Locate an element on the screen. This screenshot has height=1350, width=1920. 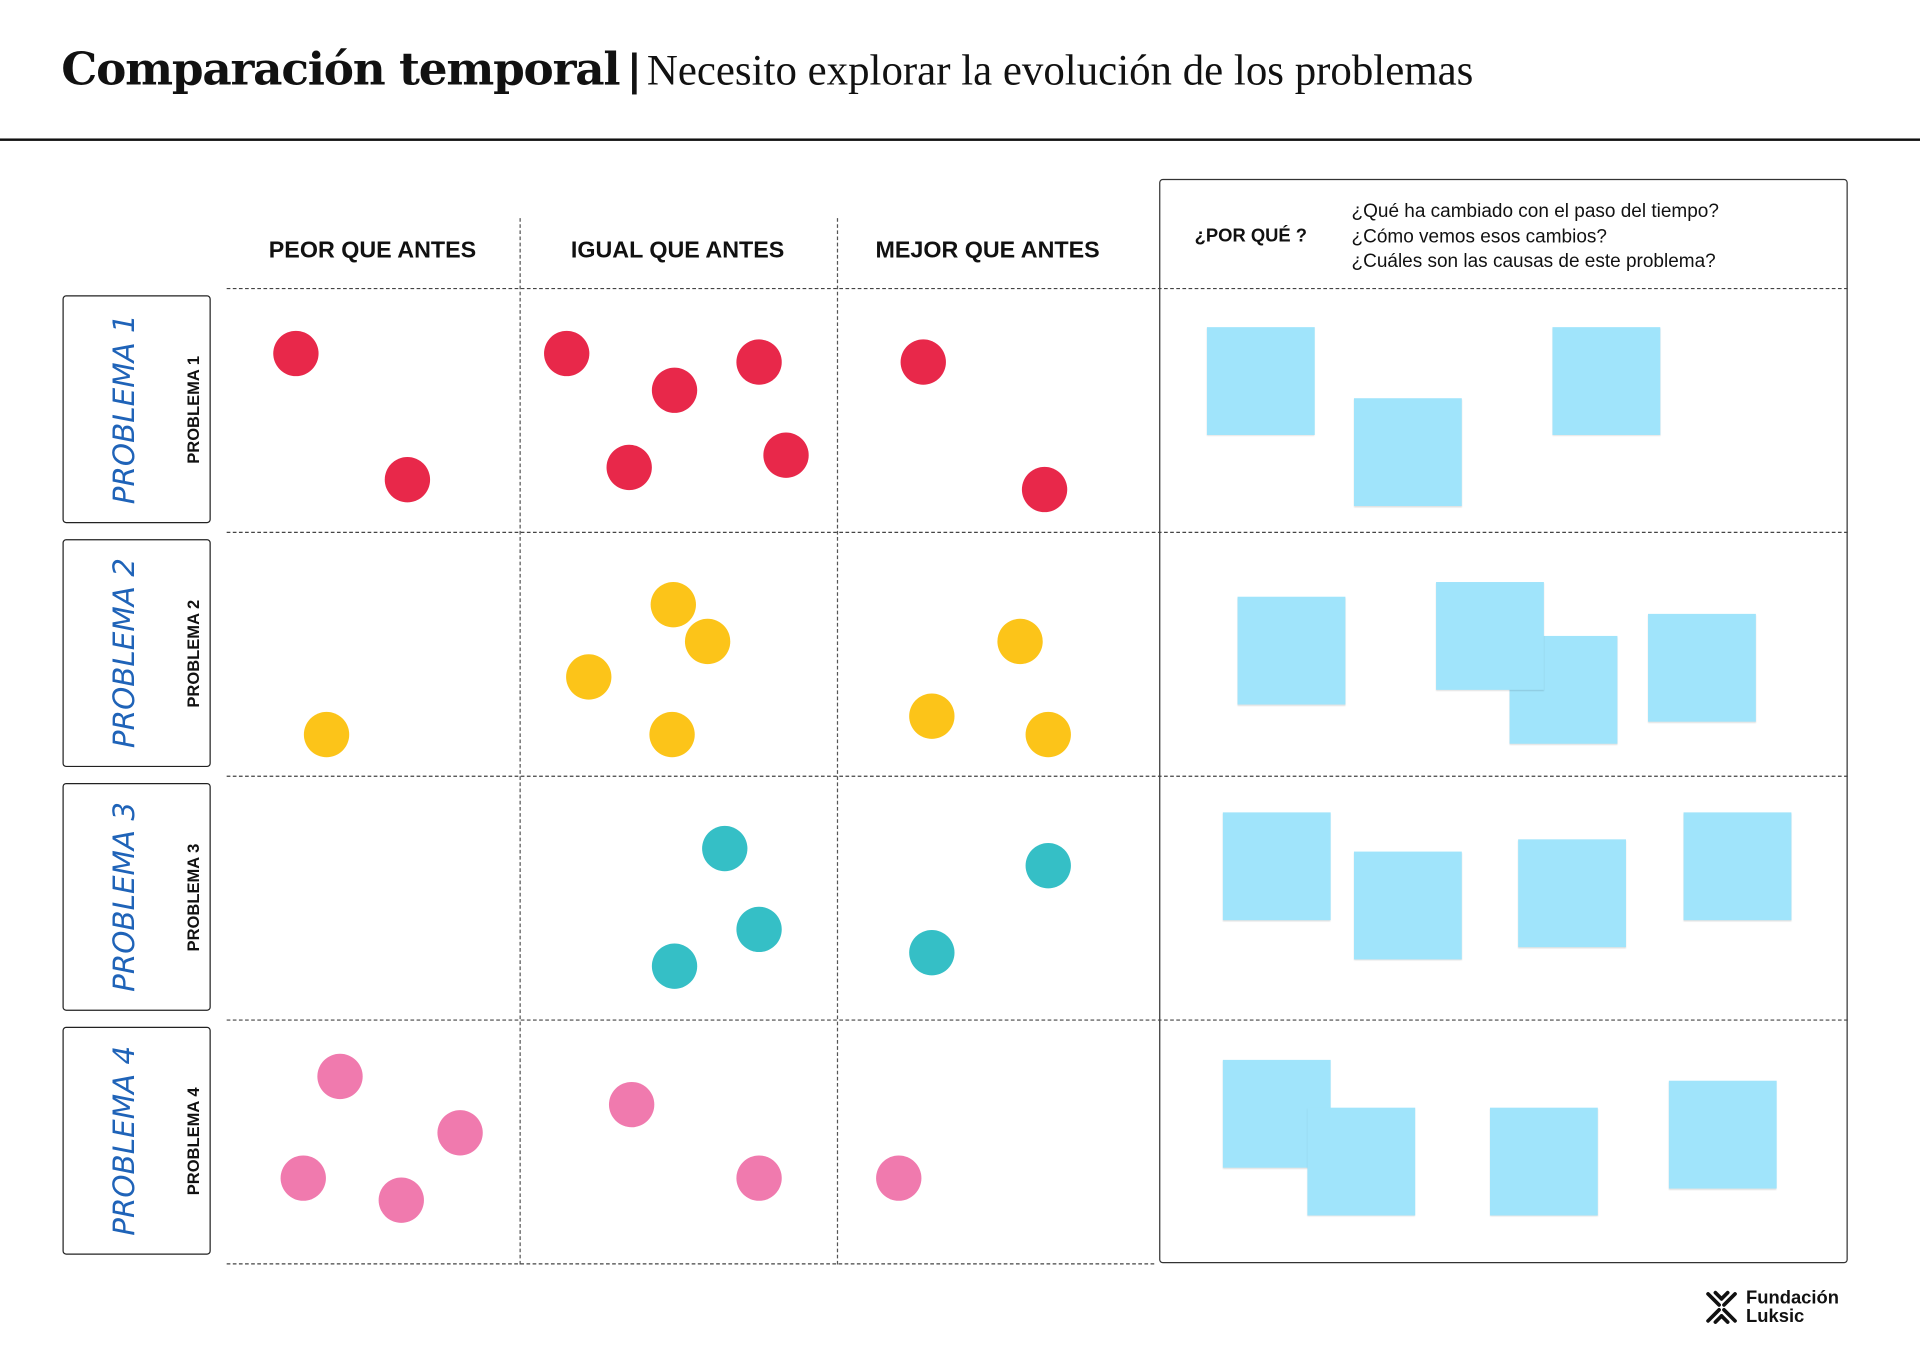
logo-line1: Fundación is located at coordinates (1792, 1298).